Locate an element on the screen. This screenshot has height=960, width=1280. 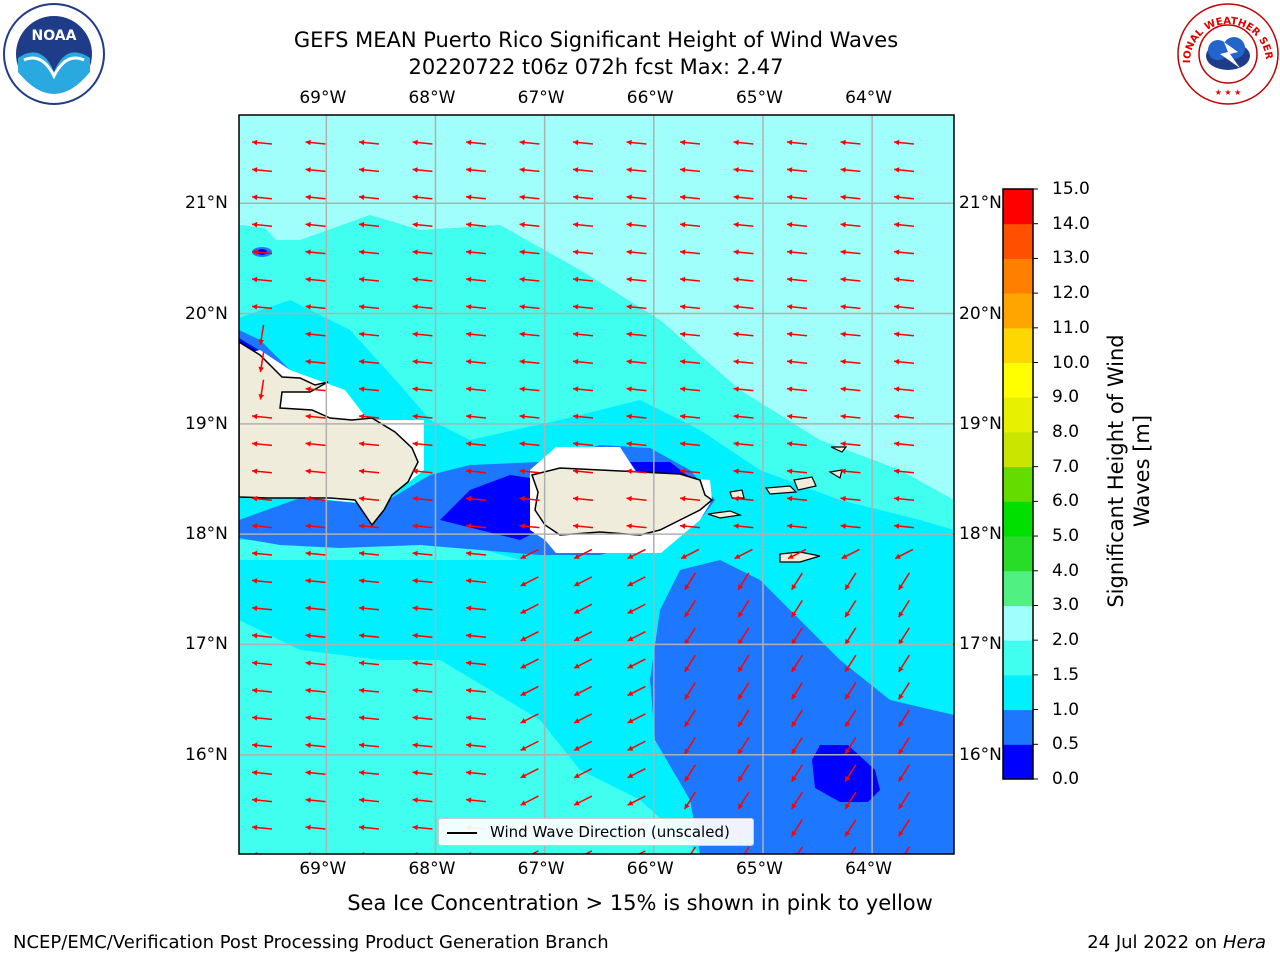
lon-tick-label-bottom: 67°W is located at coordinates (541, 869).